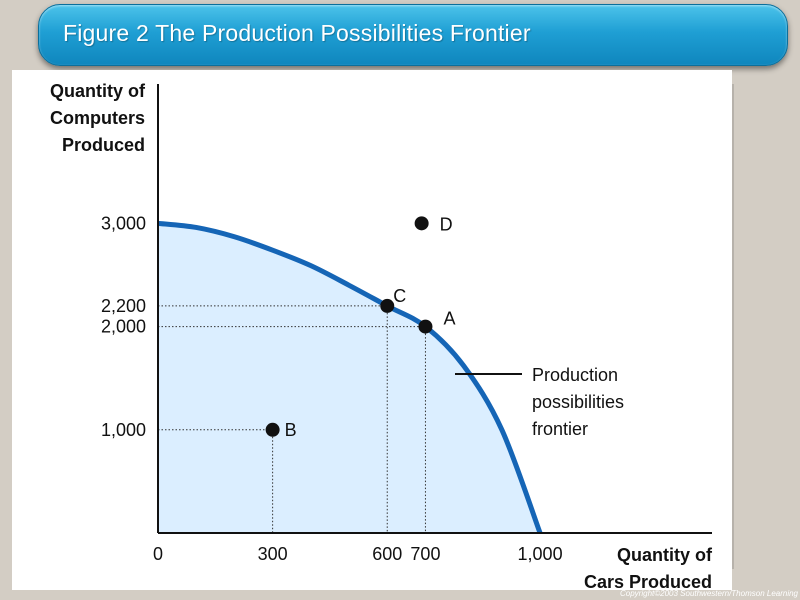 The height and width of the screenshot is (600, 800). What do you see at coordinates (123, 223) in the screenshot?
I see `y-tick-label: 3,000` at bounding box center [123, 223].